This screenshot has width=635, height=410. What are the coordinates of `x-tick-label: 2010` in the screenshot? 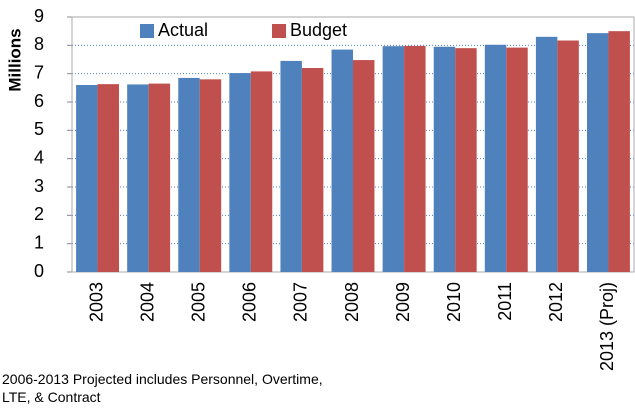 It's located at (454, 302).